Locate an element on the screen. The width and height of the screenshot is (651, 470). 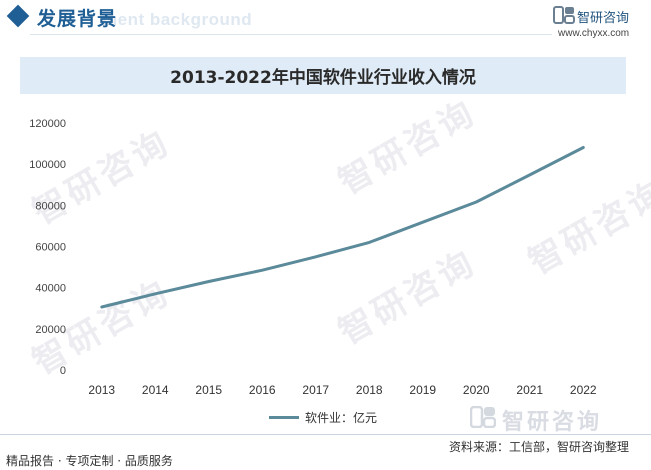
x-tick-label: 2014 is located at coordinates (155, 390).